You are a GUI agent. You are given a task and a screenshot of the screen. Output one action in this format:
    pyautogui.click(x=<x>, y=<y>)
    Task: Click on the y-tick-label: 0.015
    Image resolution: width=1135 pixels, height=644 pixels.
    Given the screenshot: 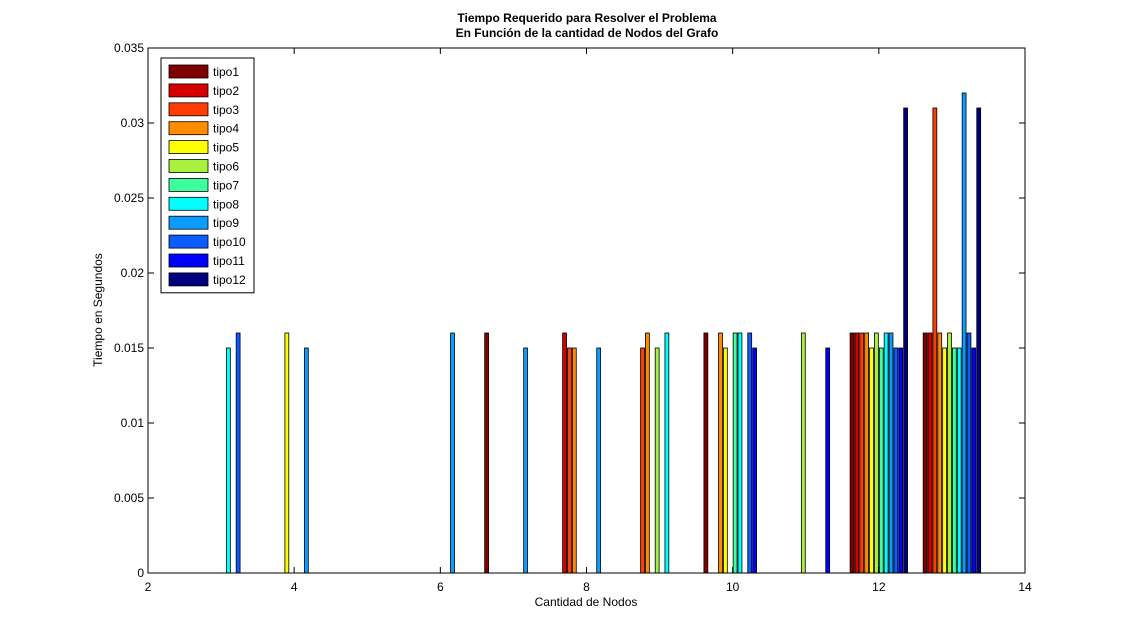 What is the action you would take?
    pyautogui.click(x=129, y=348)
    